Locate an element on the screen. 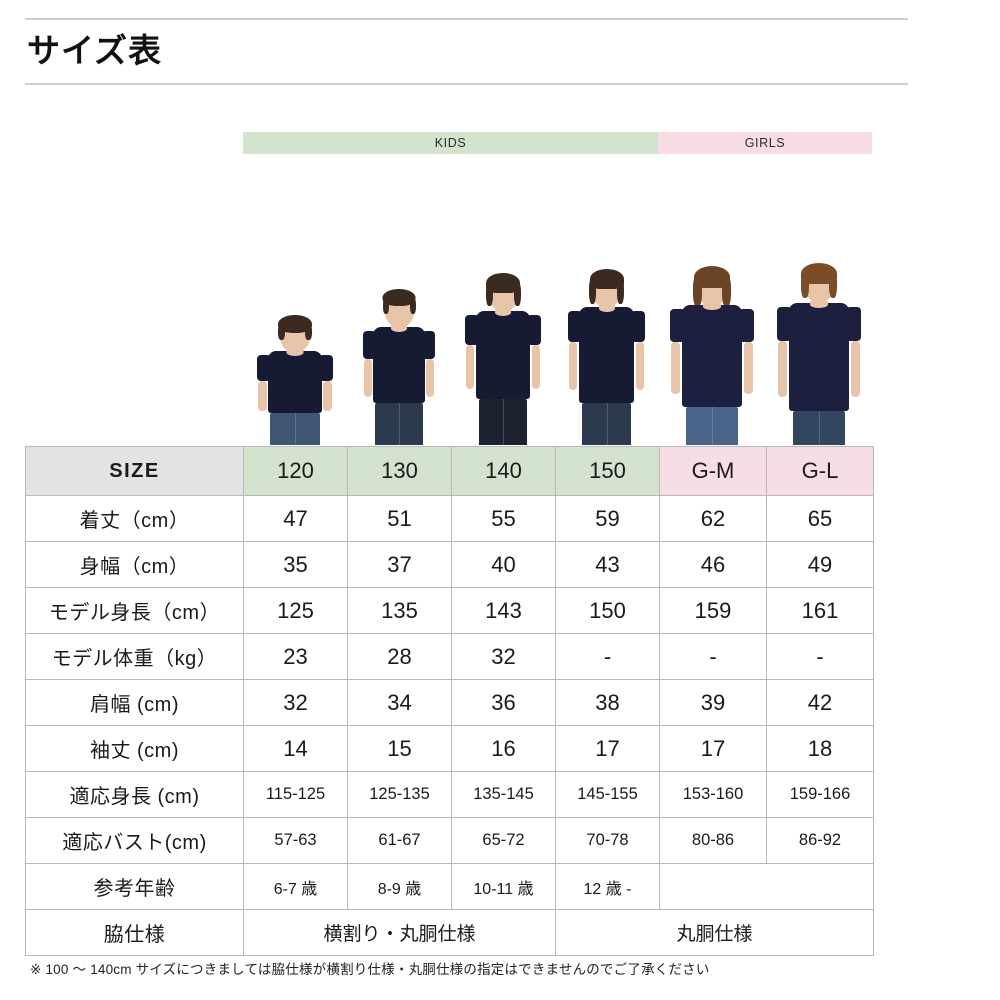  table-row: 身幅（cm） 35 37 40 43 46 49 is located at coordinates (449, 564).